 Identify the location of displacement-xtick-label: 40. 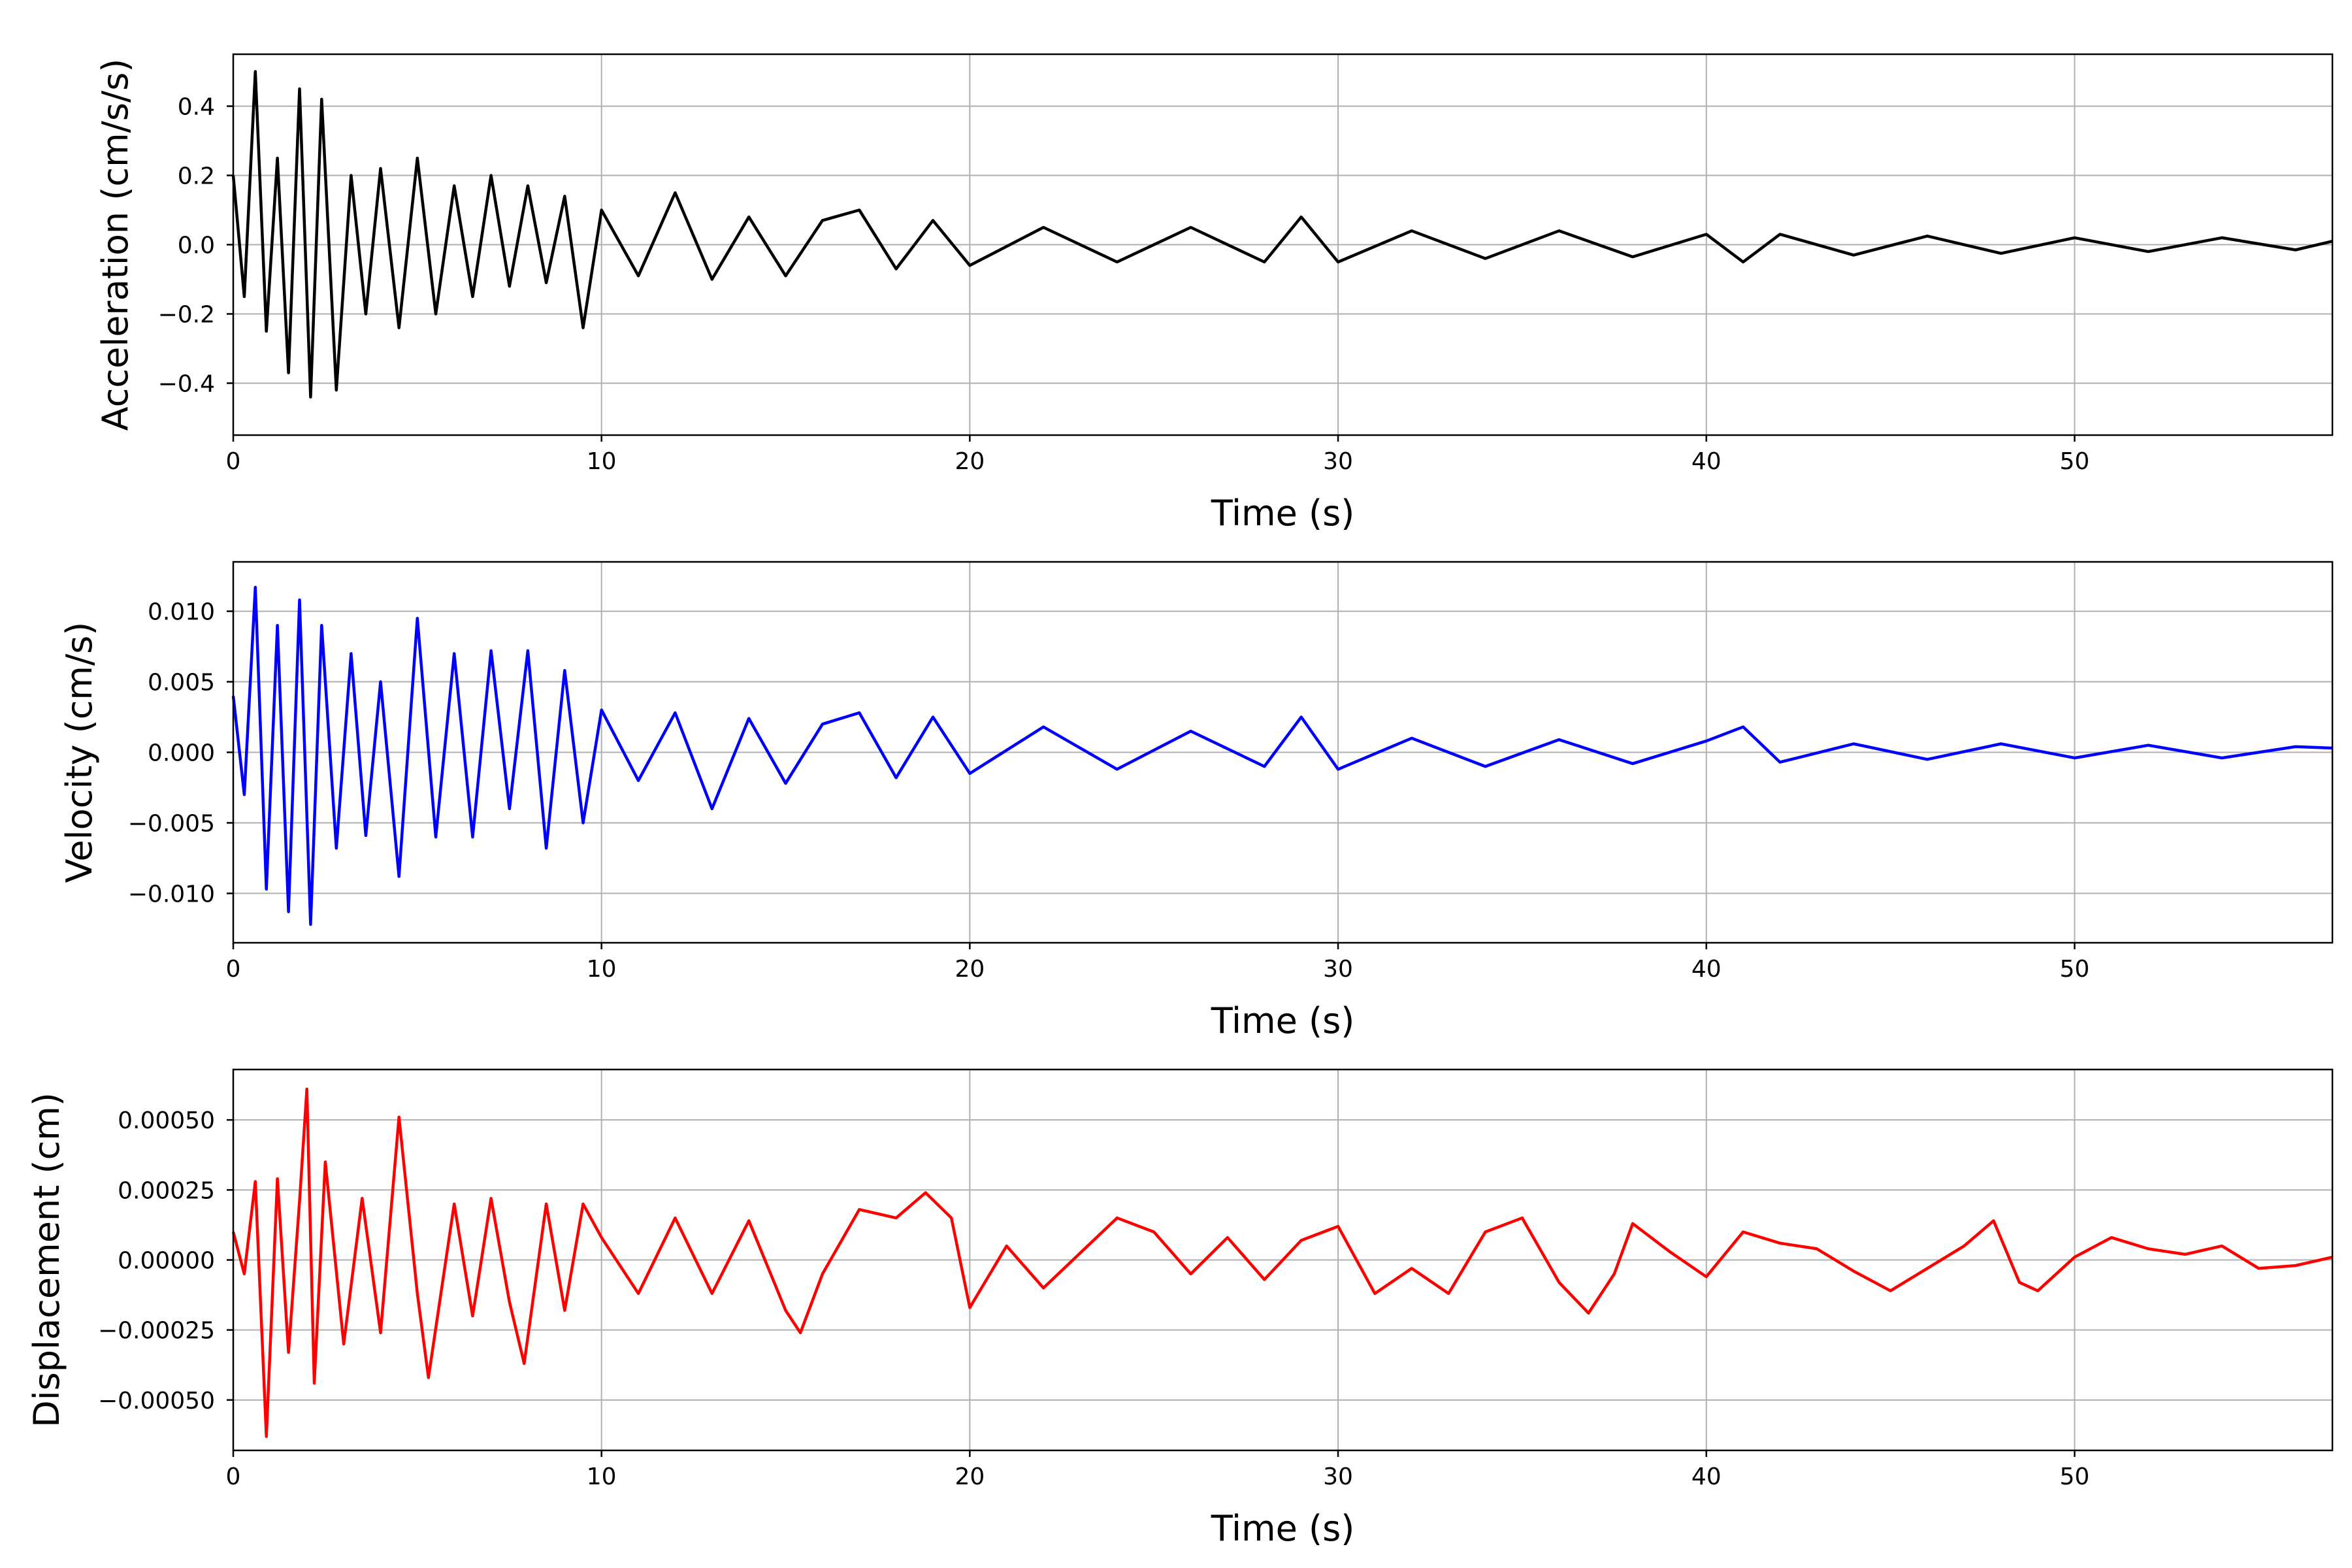
(1706, 1476).